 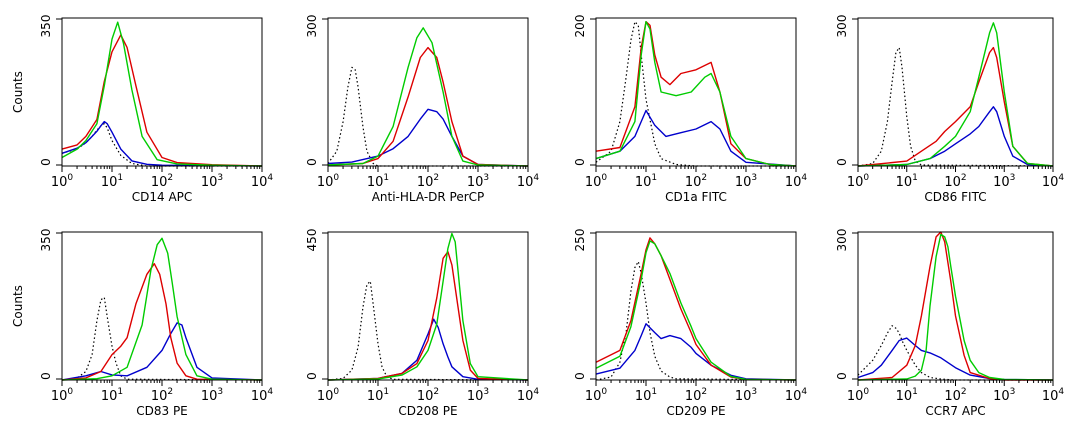 What do you see at coordinates (580, 26) in the screenshot?
I see `y-tick-label: 200` at bounding box center [580, 26].